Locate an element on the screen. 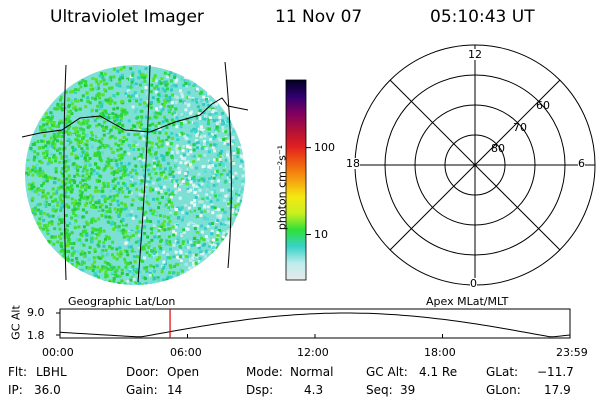 The height and width of the screenshot is (400, 600). ip-value: 36.0 is located at coordinates (47, 390).